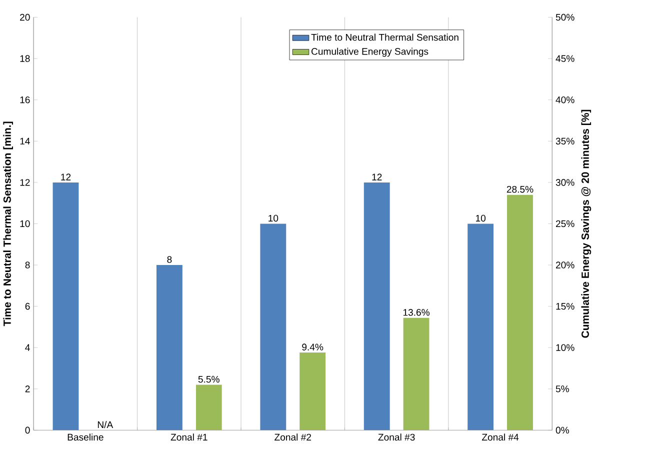 The width and height of the screenshot is (652, 462). What do you see at coordinates (25, 100) in the screenshot?
I see `y-tick-label: 16` at bounding box center [25, 100].